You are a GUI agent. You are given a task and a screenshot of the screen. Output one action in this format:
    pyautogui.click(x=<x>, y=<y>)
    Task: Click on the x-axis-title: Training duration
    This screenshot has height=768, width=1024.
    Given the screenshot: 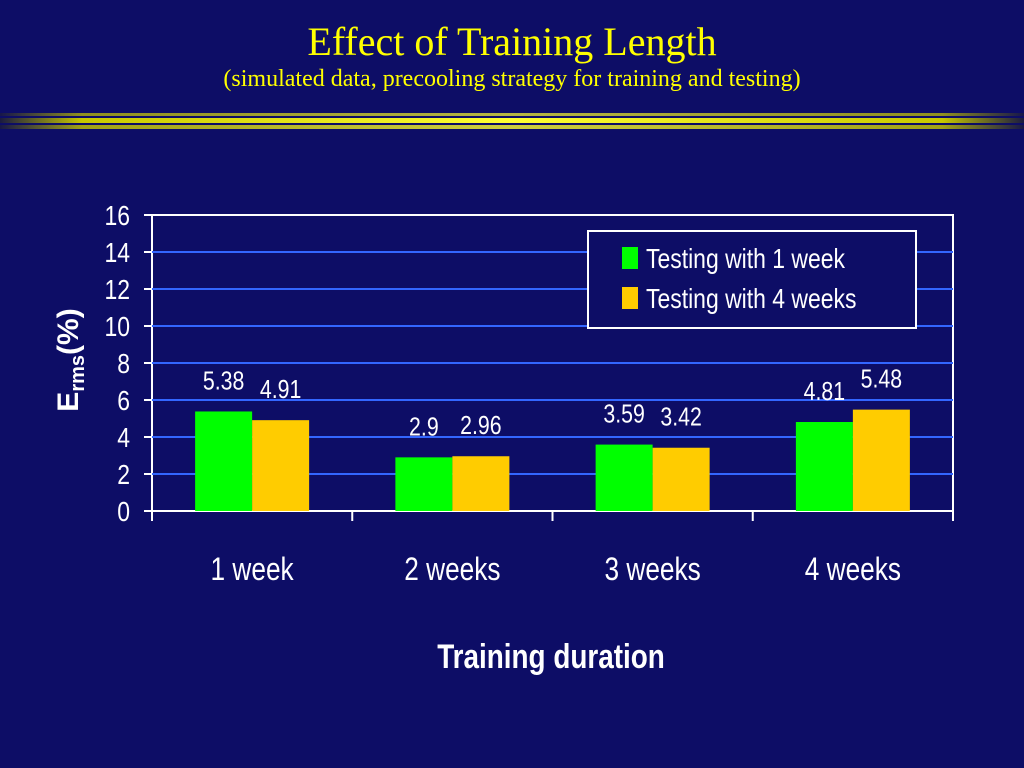 What is the action you would take?
    pyautogui.click(x=551, y=656)
    